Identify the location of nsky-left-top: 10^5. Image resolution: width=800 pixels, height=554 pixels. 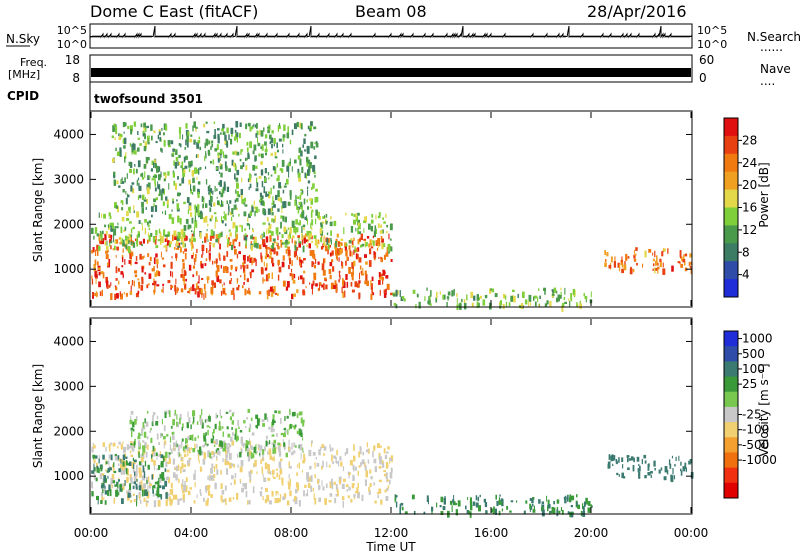
(72, 30).